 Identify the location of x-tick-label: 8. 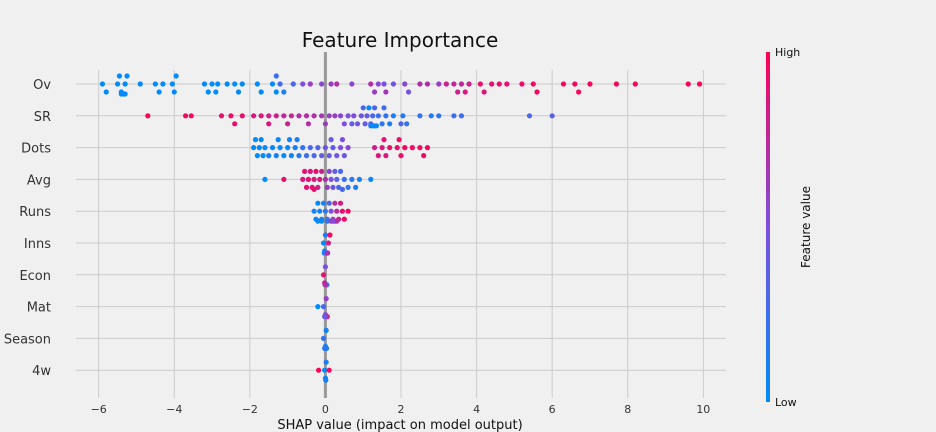
(627, 409).